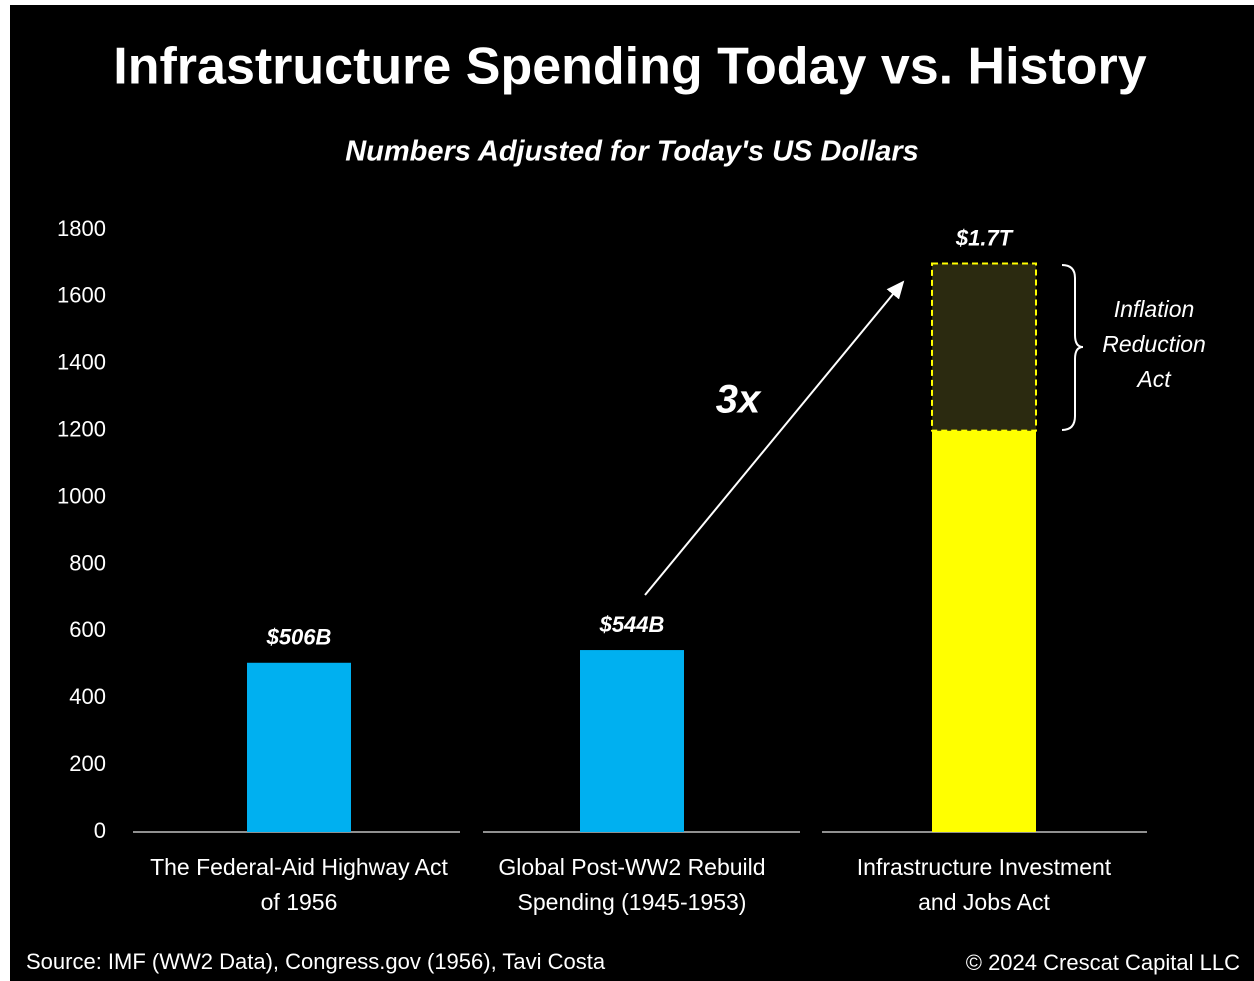  I want to click on x-tick-label: The Federal-Aid Highway Act, so click(299, 867).